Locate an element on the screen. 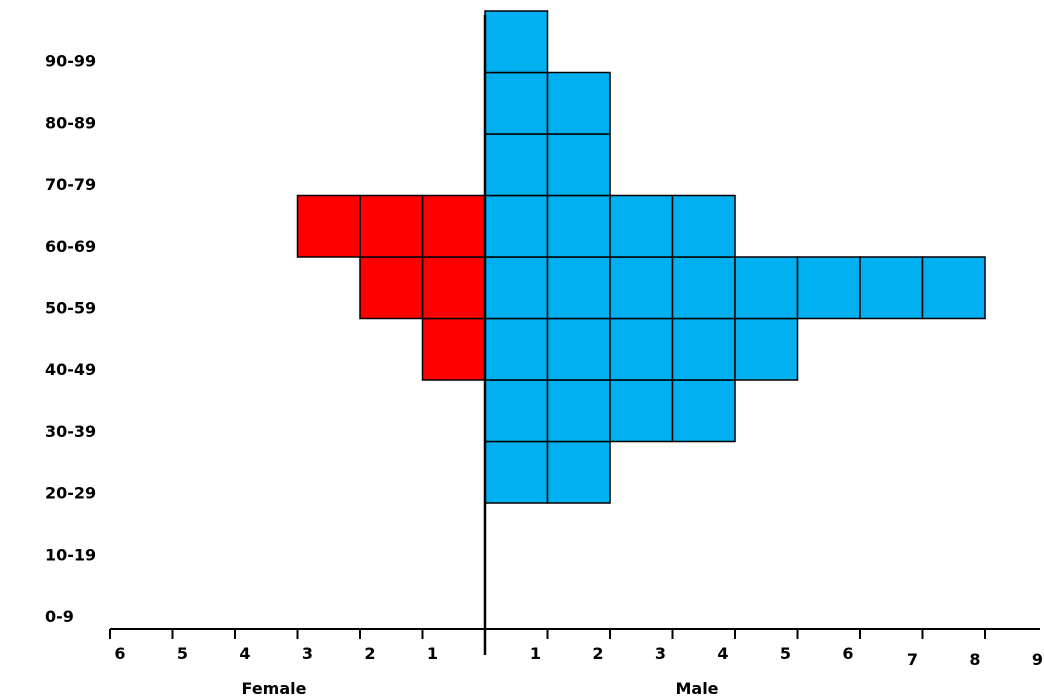 Image resolution: width=1044 pixels, height=697 pixels. male-tick-label: 4 is located at coordinates (722, 653).